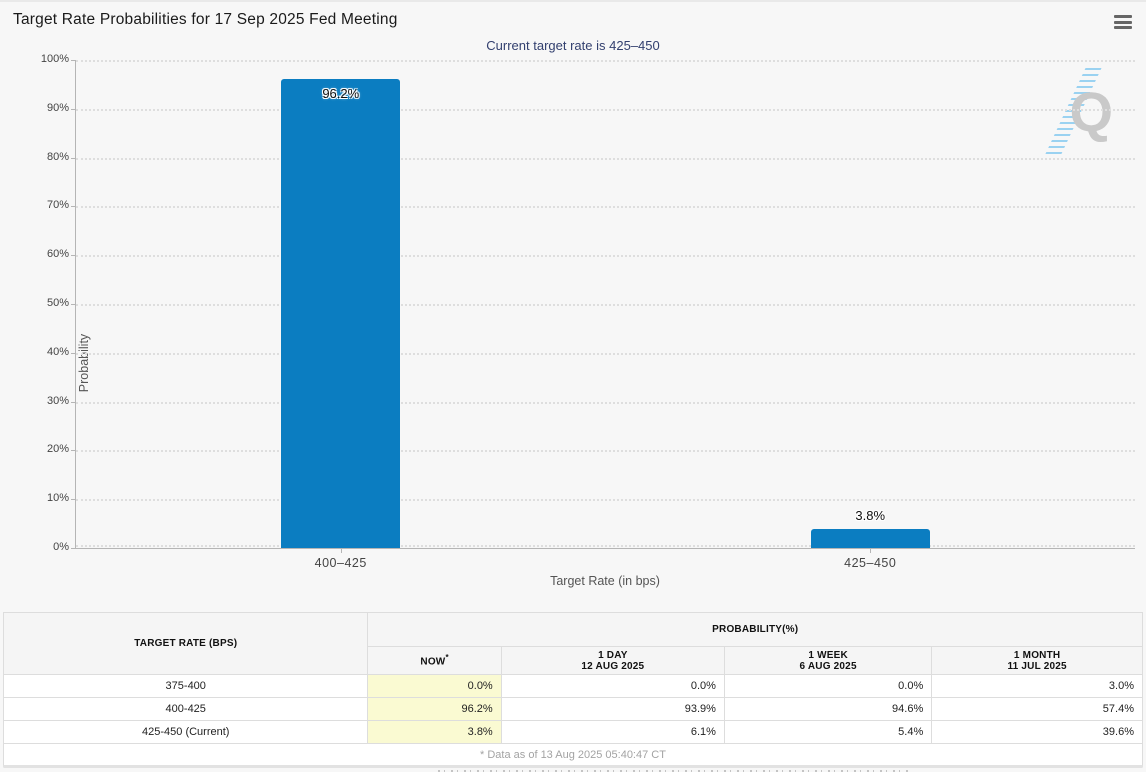  Describe the element at coordinates (1037, 732) in the screenshot. I see `month-cell: 39.6%` at that location.